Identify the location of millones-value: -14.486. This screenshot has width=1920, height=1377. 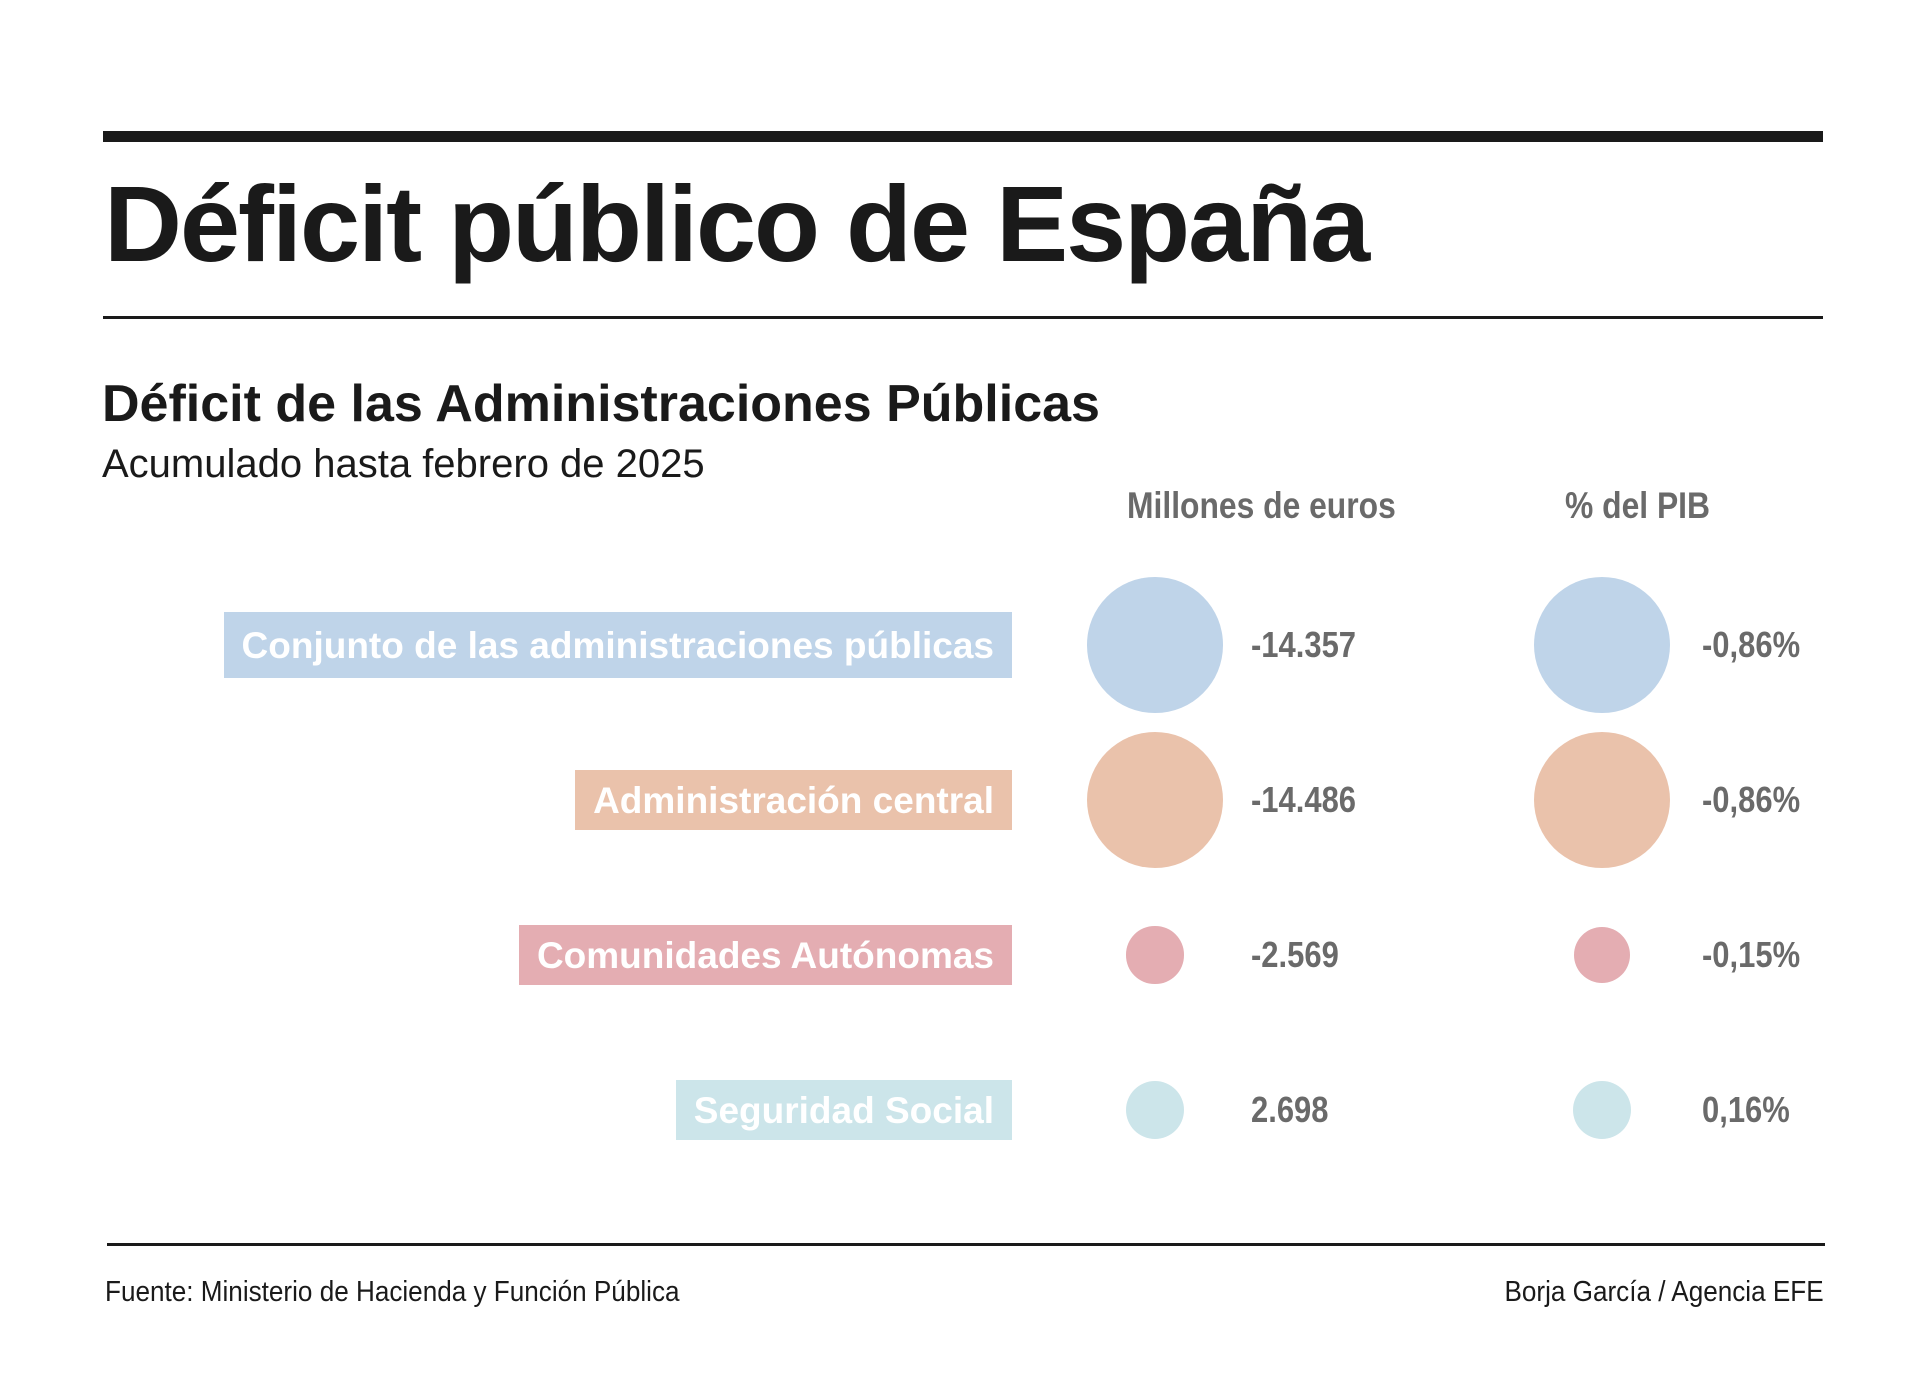
(1304, 799).